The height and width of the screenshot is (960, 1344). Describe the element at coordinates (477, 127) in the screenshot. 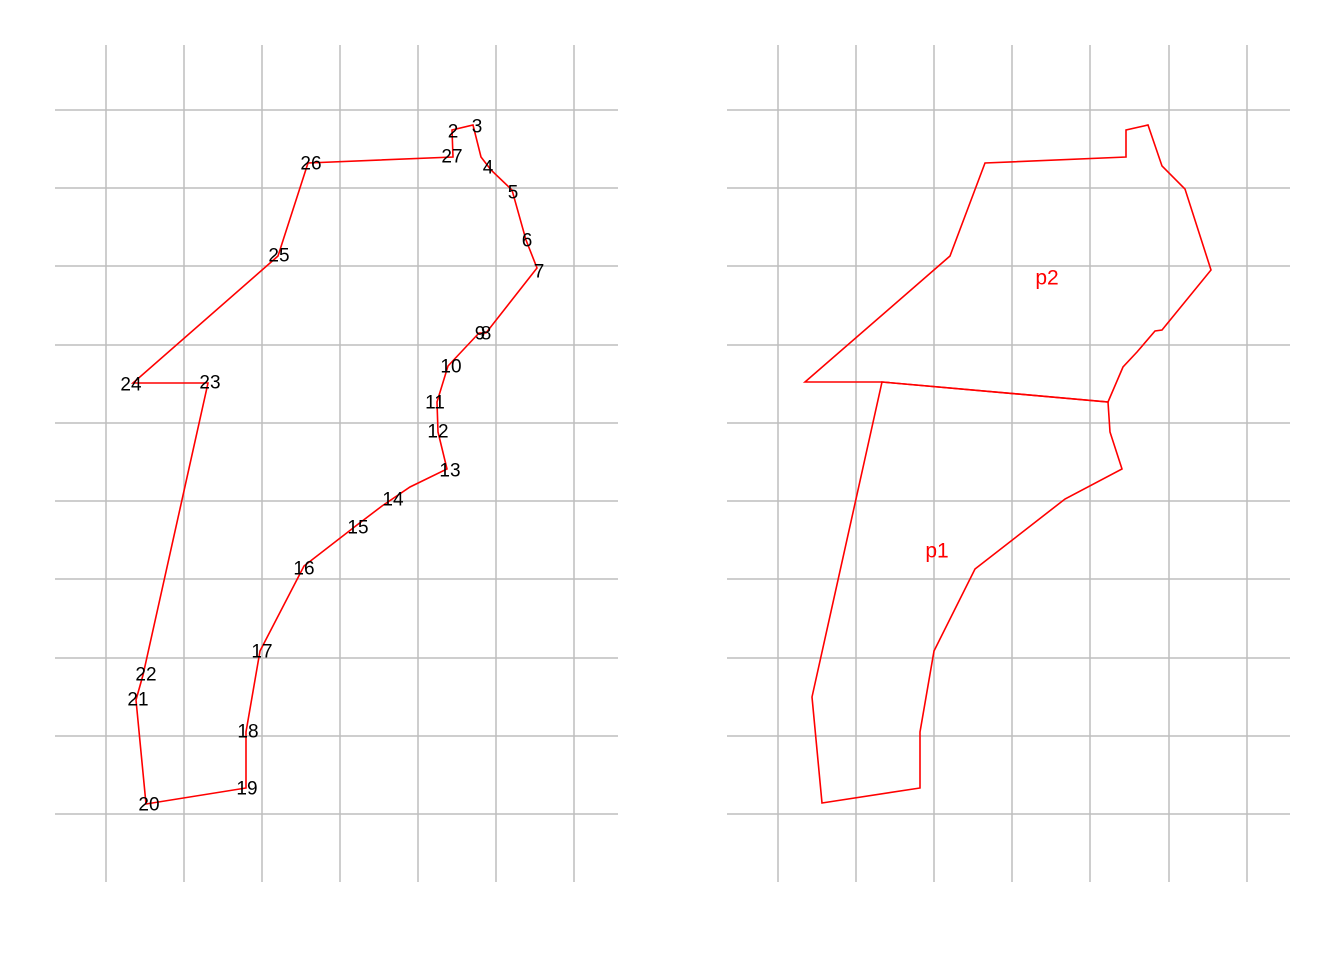

I see `vertex-label-3: 3` at that location.